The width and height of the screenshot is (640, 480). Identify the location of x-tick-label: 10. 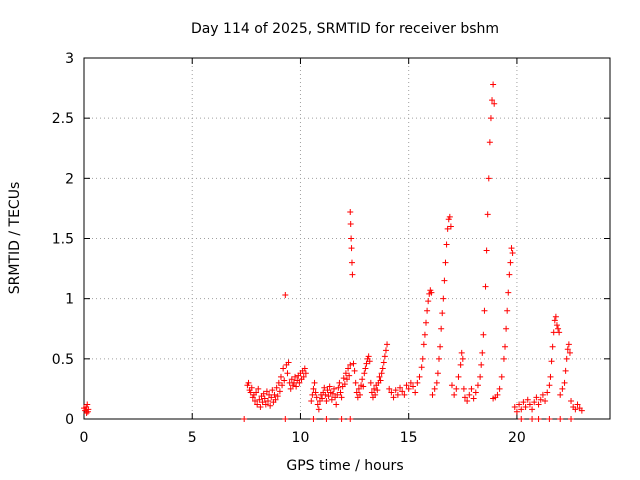
(301, 438).